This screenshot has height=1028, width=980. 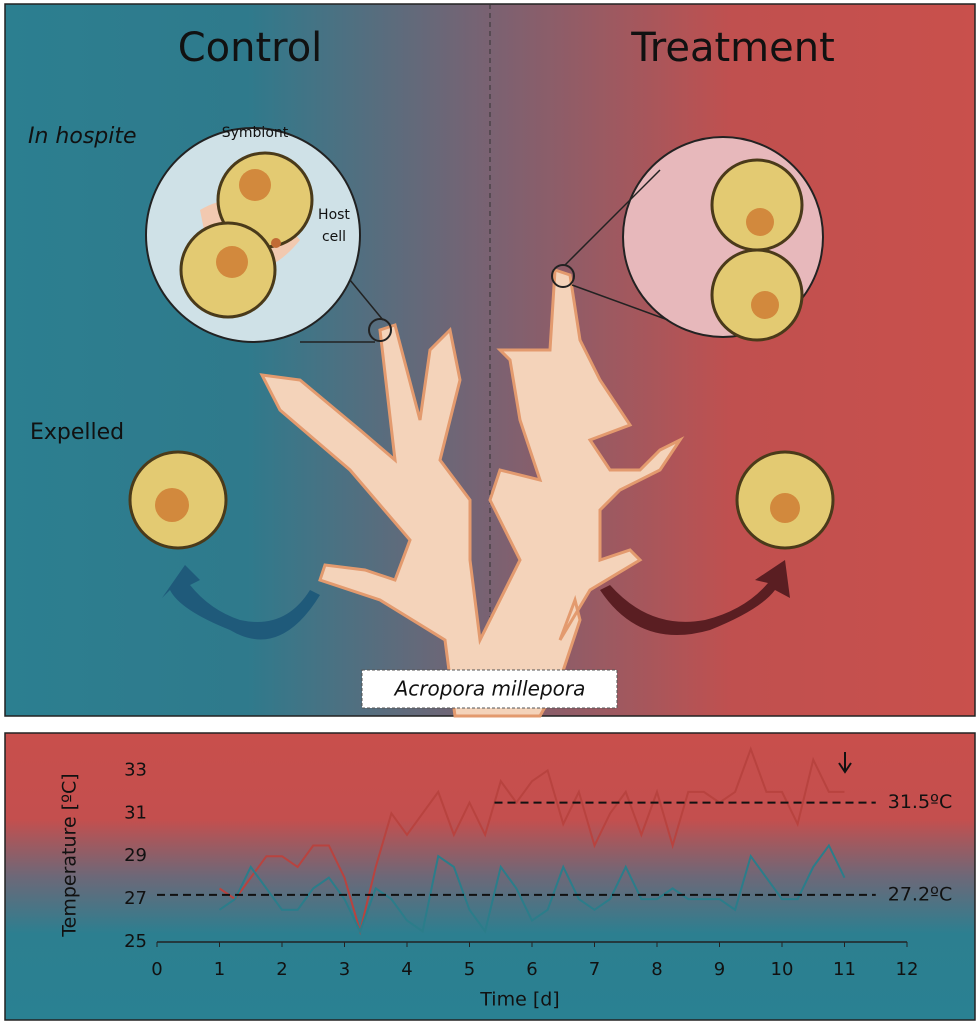 What do you see at coordinates (70, 855) in the screenshot?
I see `y-axis-label: Temperature [ºC]` at bounding box center [70, 855].